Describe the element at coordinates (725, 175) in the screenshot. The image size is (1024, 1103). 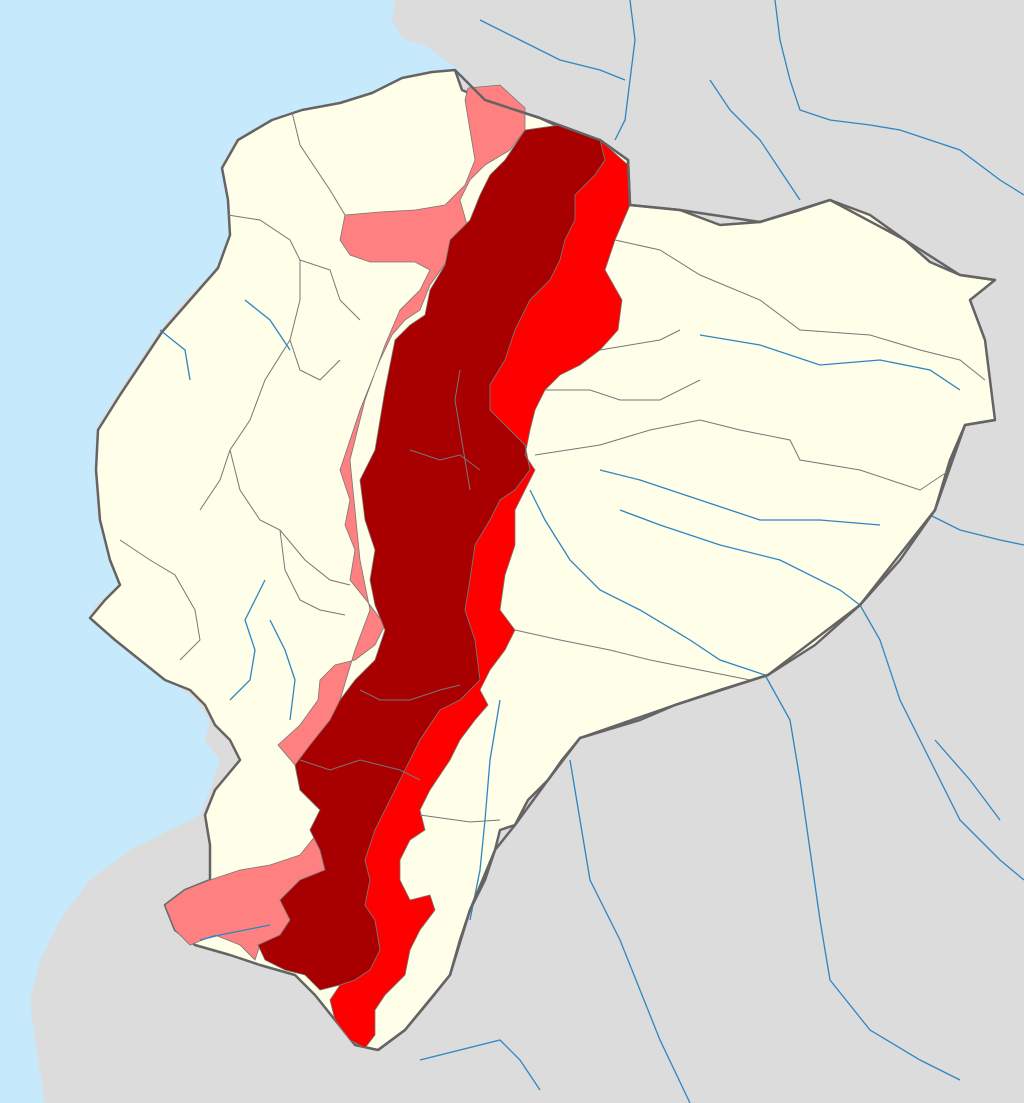
I see `colombia-border` at that location.